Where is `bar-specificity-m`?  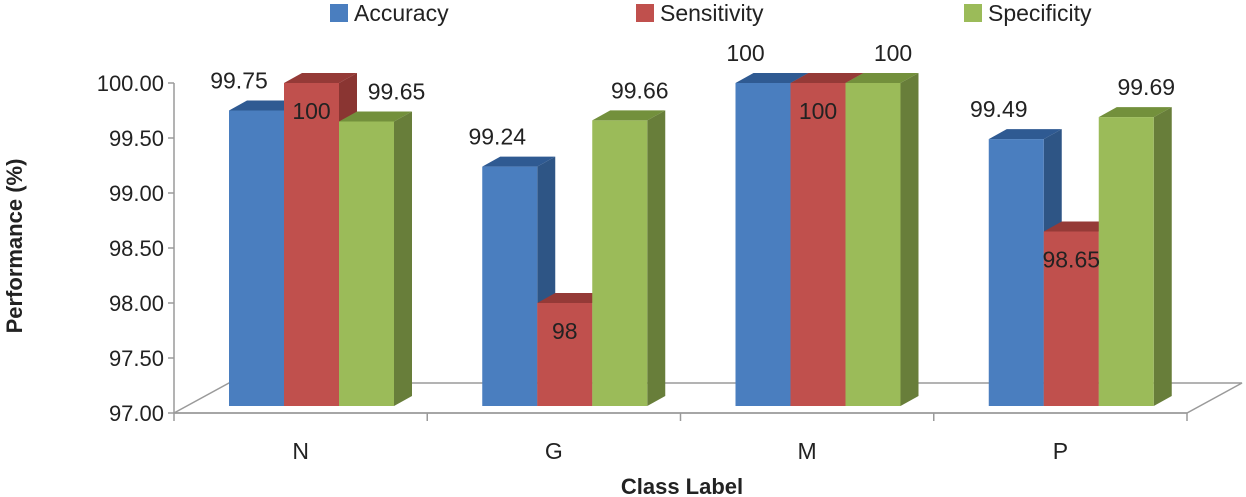
bar-specificity-m is located at coordinates (882, 239).